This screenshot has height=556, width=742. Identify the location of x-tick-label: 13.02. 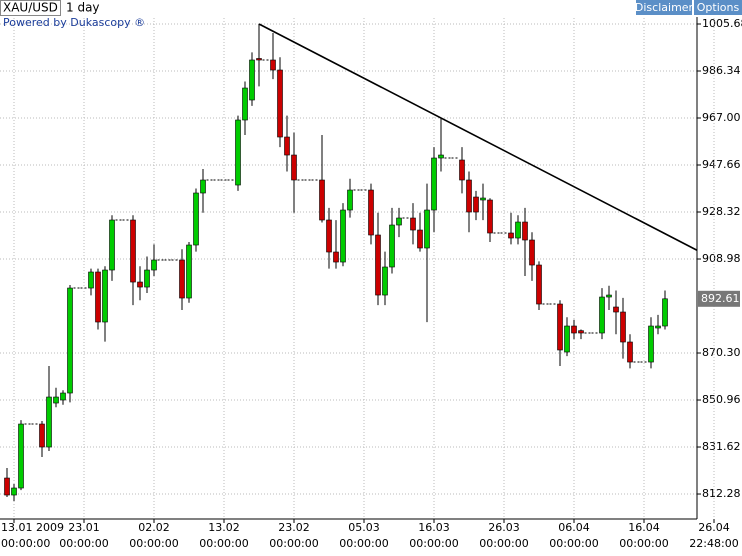
(224, 527).